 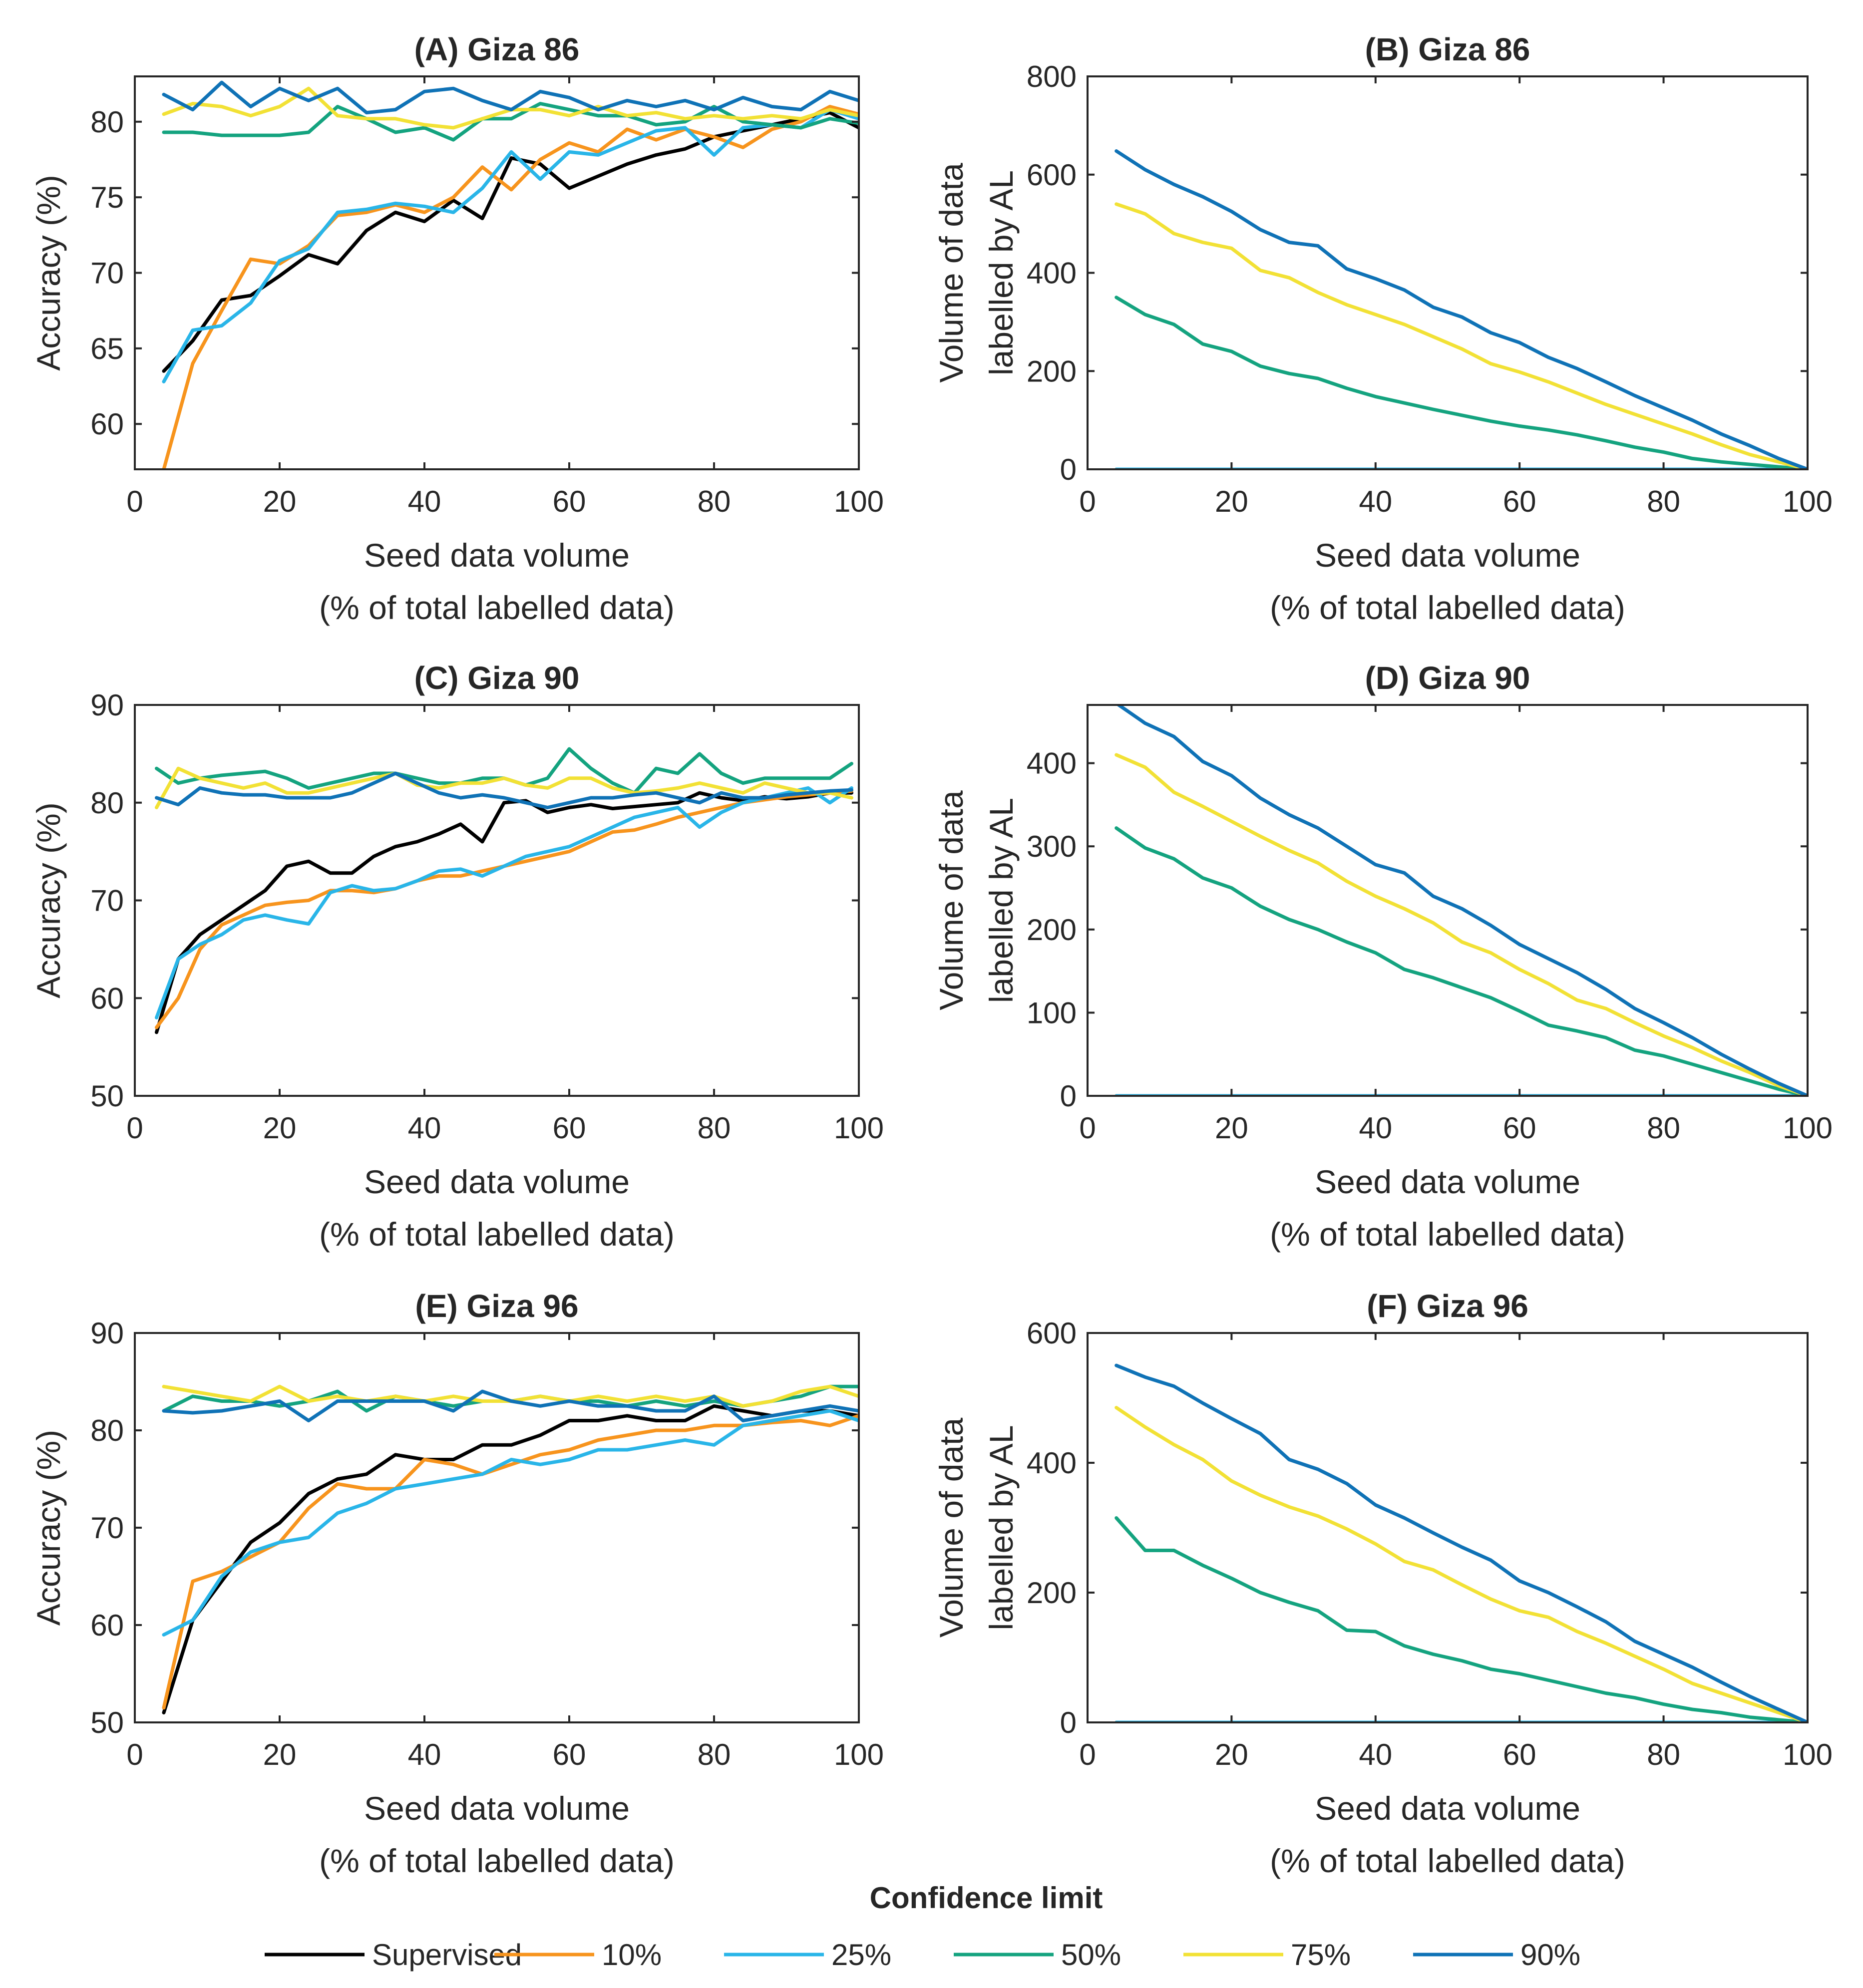 I want to click on series-line-10pct, so click(x=504, y=909).